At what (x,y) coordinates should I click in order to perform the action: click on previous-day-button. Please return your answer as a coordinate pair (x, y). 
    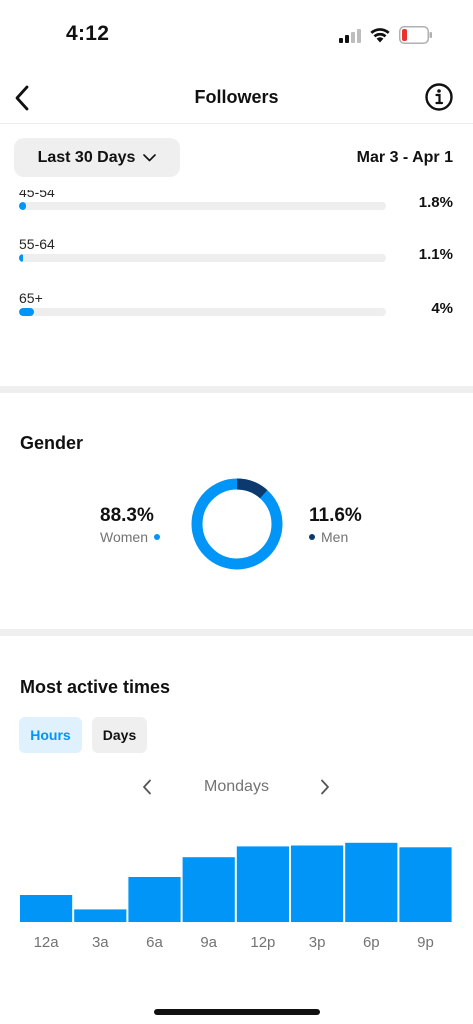
    Looking at the image, I should click on (147, 787).